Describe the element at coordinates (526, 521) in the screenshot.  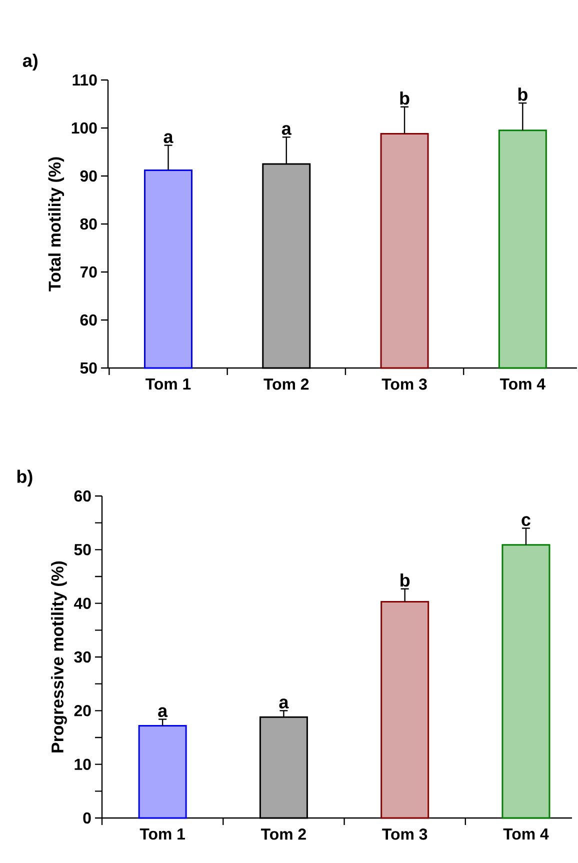
I see `annotation: c` at that location.